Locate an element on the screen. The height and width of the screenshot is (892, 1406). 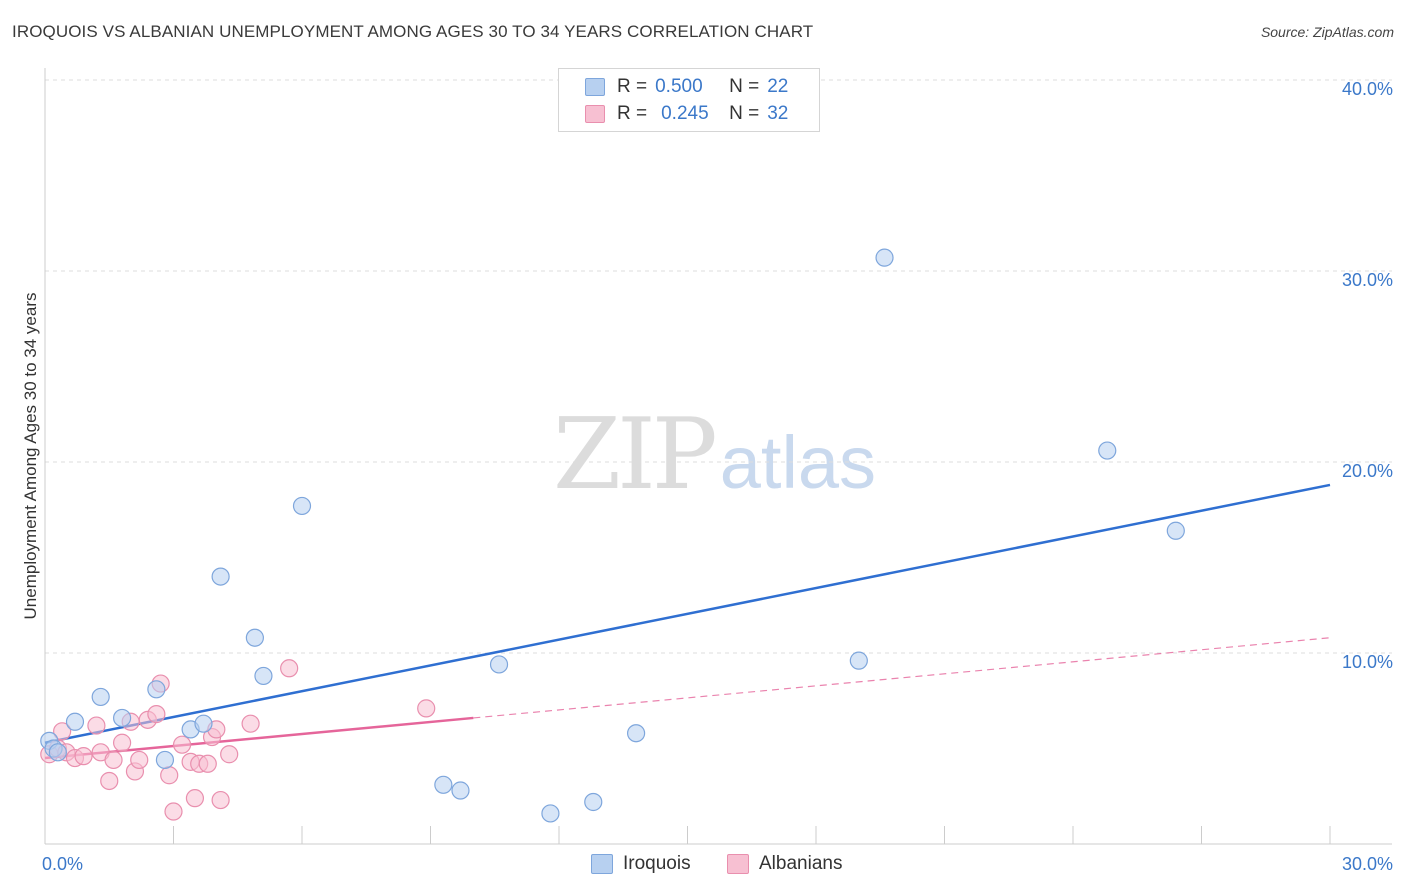
watermark: ZIPatlas is located at coordinates (714, 455).